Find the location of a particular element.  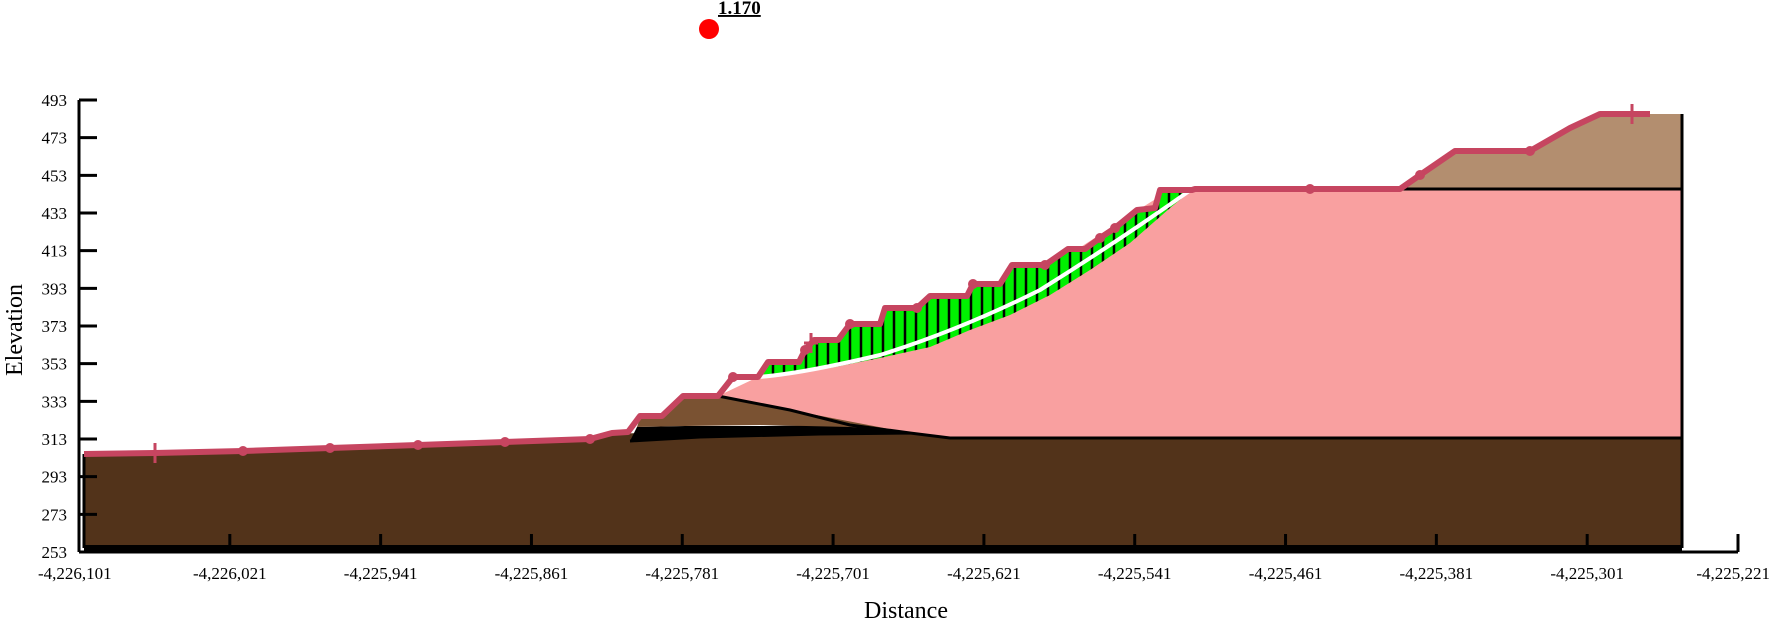

slip-surface is located at coordinates (975, 283).